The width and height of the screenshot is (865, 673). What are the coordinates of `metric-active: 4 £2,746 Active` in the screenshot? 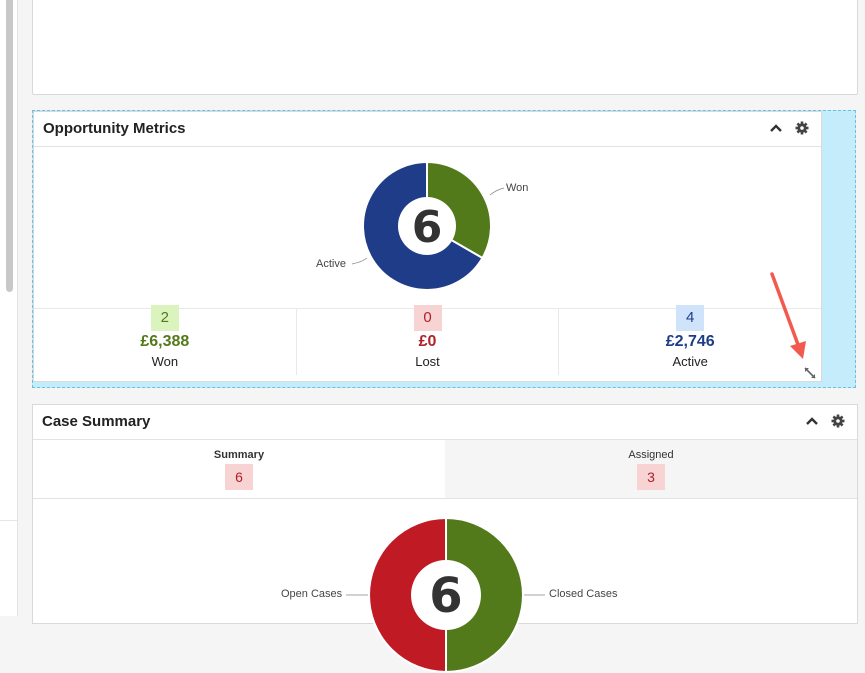 It's located at (689, 340).